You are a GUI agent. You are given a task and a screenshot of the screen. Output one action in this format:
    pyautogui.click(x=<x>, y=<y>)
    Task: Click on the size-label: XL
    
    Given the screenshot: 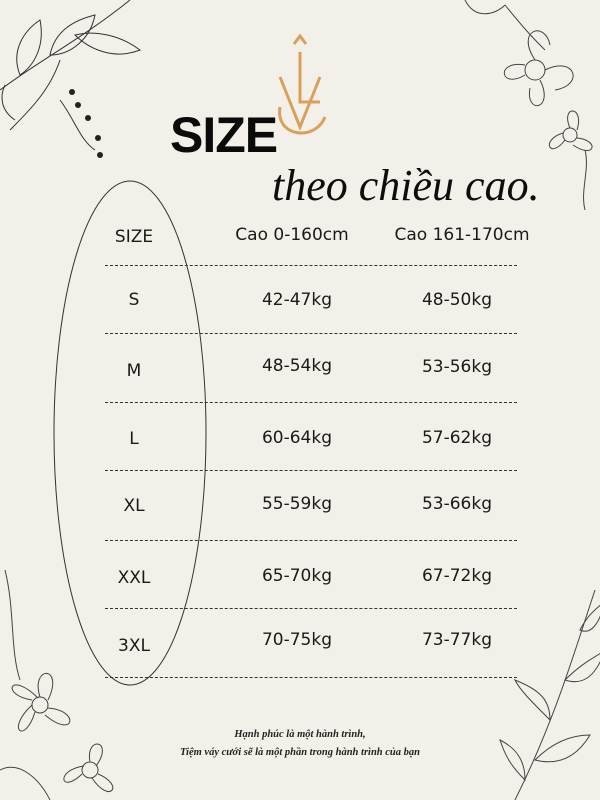 What is the action you would take?
    pyautogui.click(x=134, y=506)
    